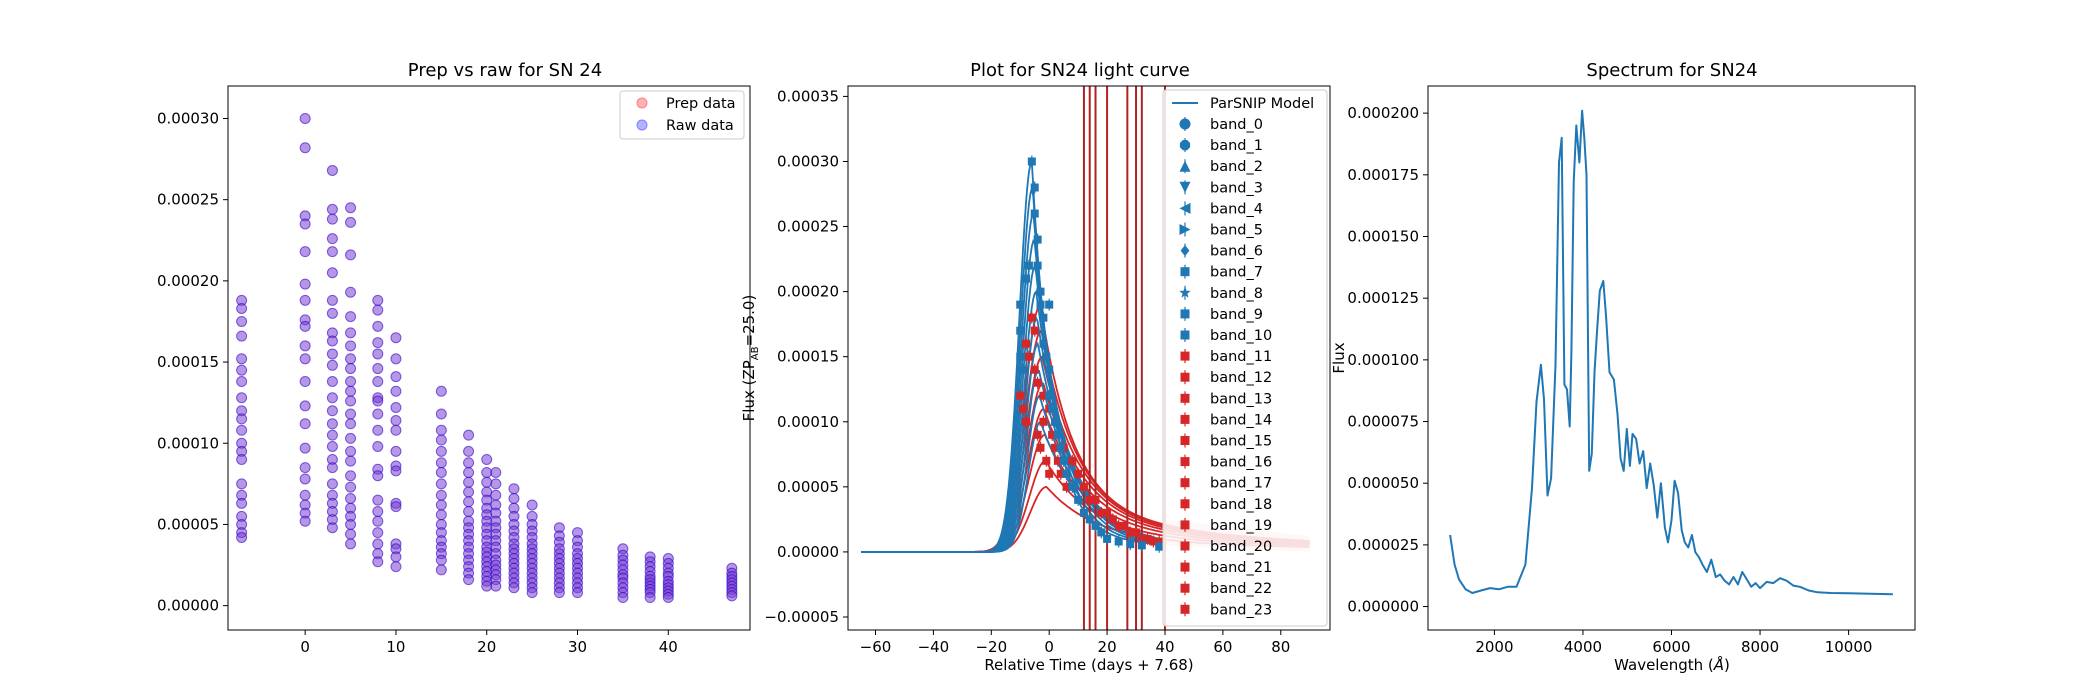  I want to click on legend-label-band: band_19, so click(1241, 526).